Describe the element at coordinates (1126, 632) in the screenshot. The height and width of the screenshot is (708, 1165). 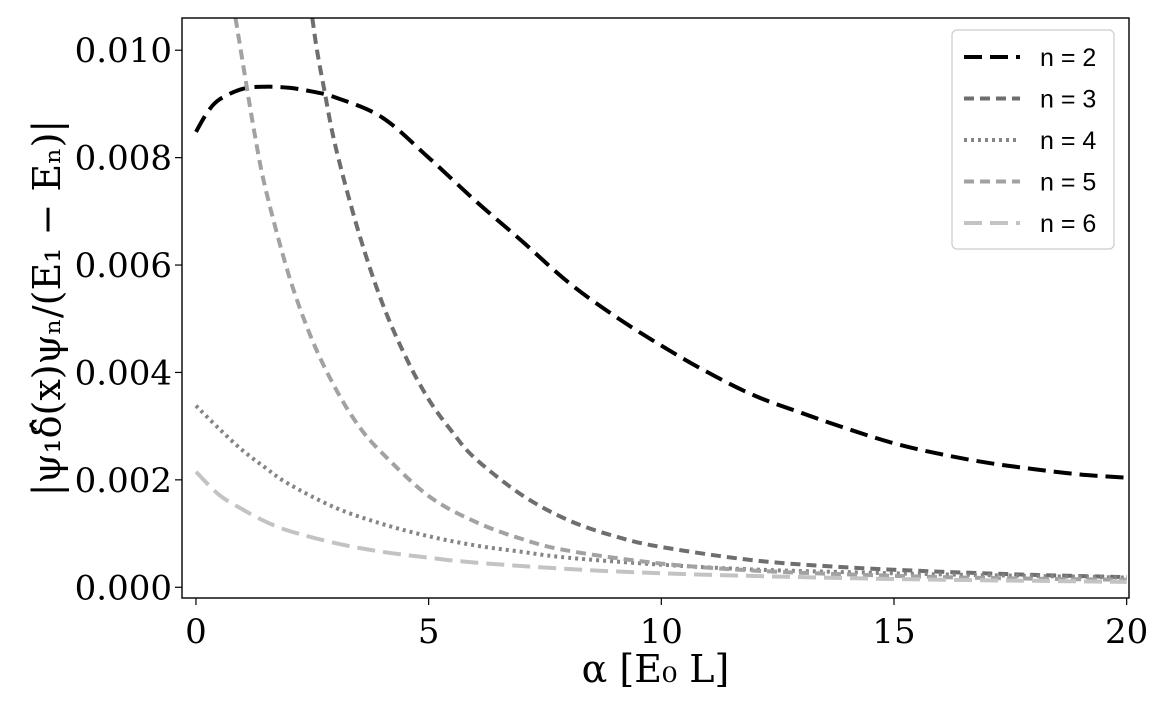
I see `x-tick-label: 20` at that location.